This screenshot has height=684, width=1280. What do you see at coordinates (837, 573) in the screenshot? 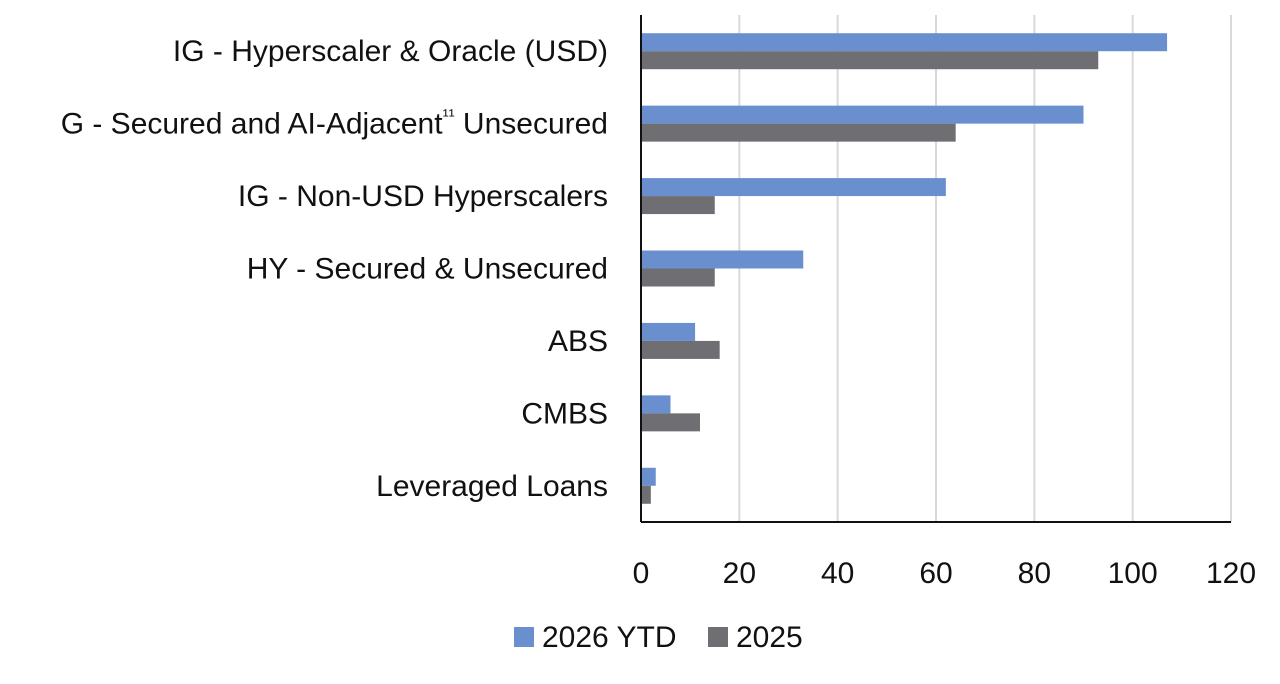
I see `x-tick-label: 40` at bounding box center [837, 573].